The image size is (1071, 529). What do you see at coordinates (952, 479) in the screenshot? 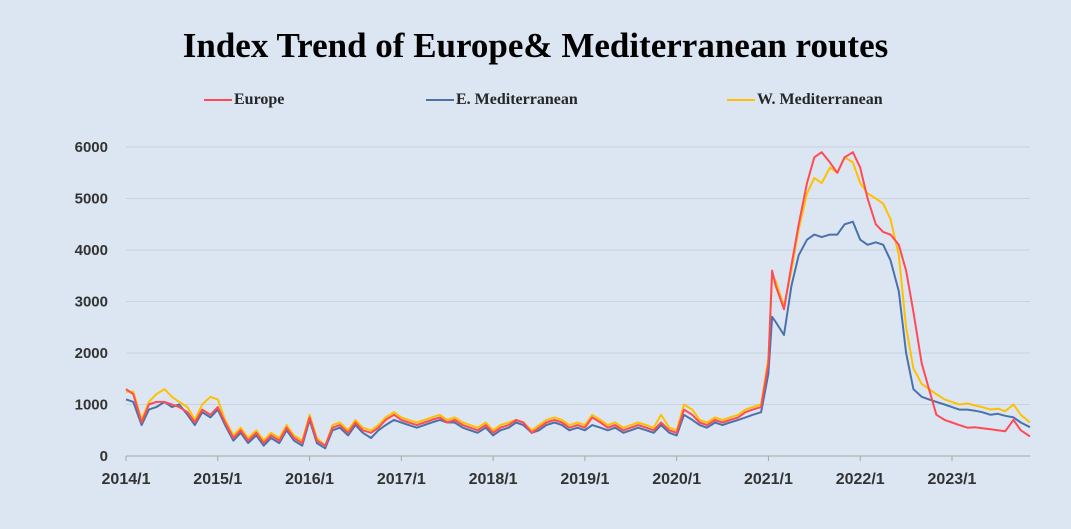
I see `x-tick-label: 2023/1` at bounding box center [952, 479].